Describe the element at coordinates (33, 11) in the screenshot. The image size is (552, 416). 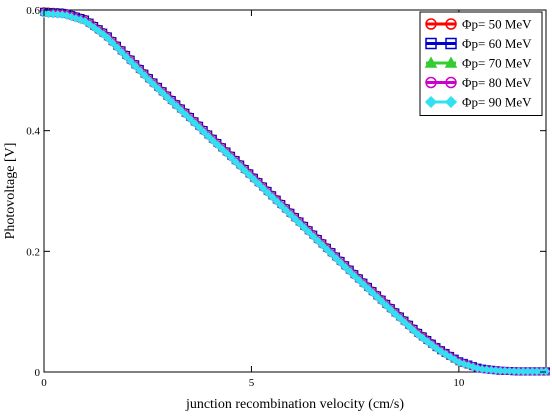
I see `y-tick-label: 0.6` at that location.